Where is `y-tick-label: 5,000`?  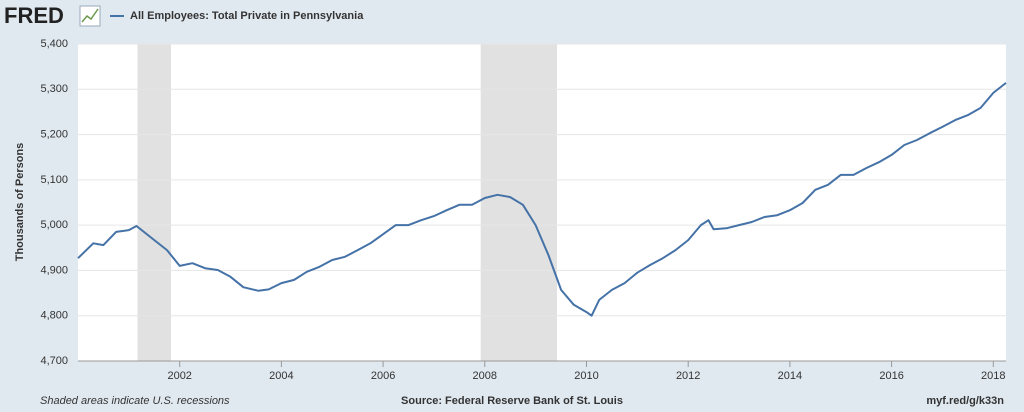
y-tick-label: 5,000 is located at coordinates (54, 225).